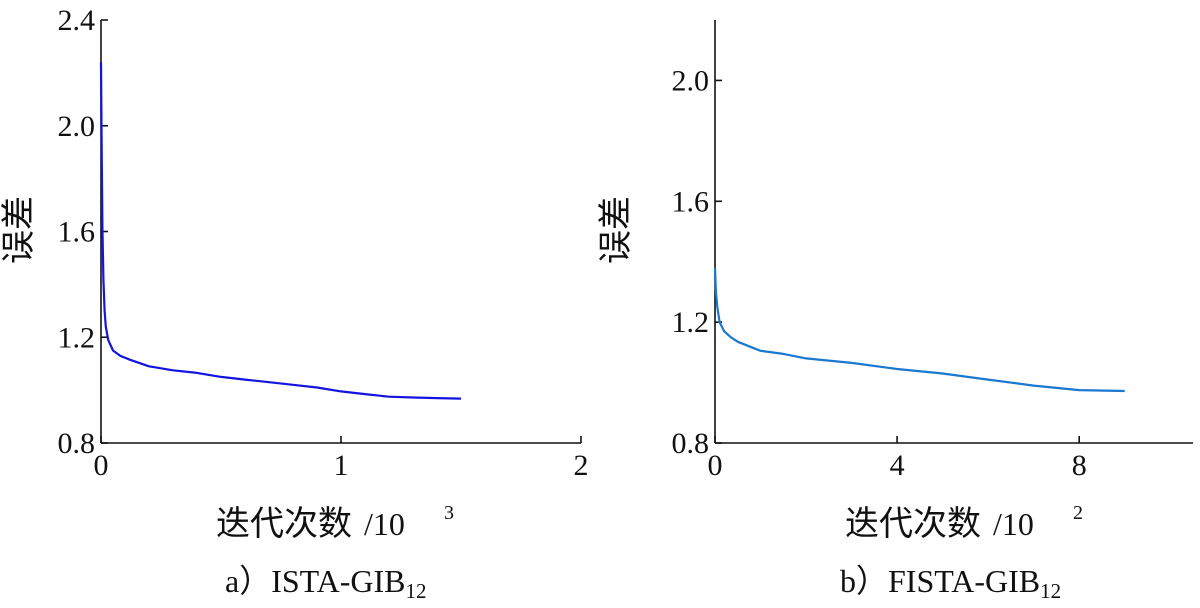  Describe the element at coordinates (315, 581) in the screenshot. I see `chart-caption: a）ISTA-GIB` at that location.